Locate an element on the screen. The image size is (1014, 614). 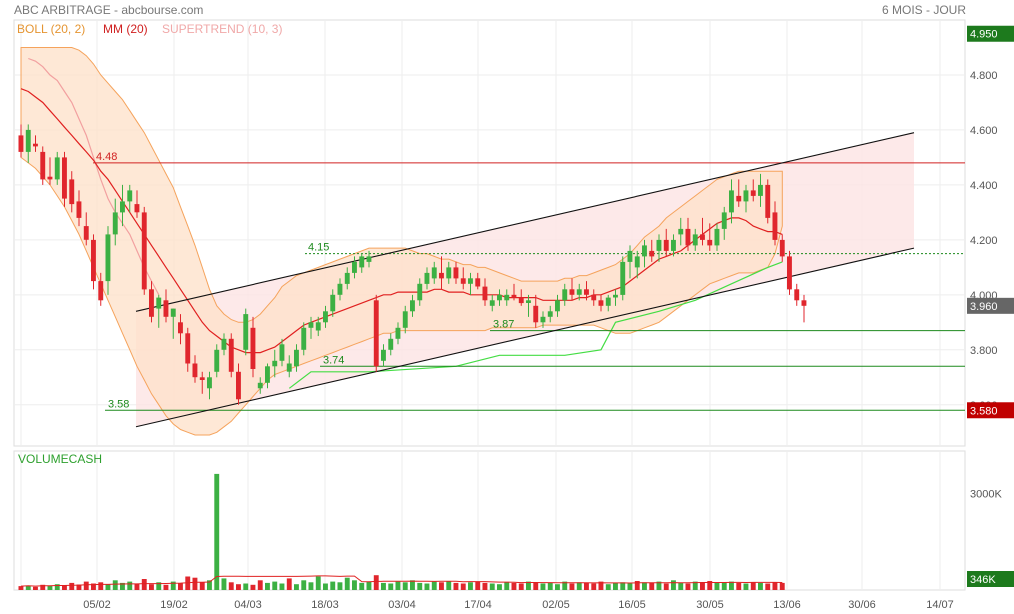
supertrend-down-line is located at coordinates (94, 176).